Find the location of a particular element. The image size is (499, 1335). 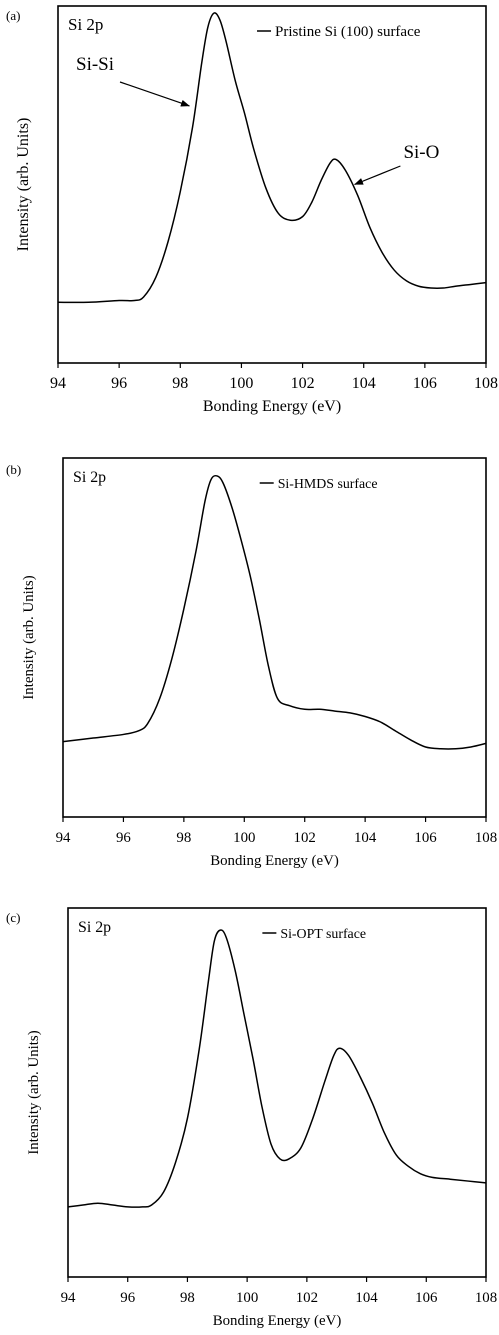

legend-text: Si-HMDS surface is located at coordinates (328, 484).